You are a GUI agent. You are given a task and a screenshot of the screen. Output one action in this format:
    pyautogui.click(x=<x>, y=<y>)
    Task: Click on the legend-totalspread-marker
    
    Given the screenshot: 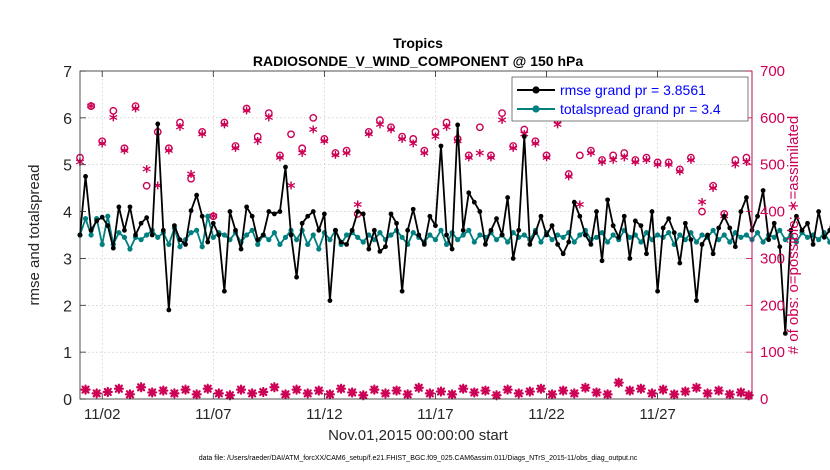 What is the action you would take?
    pyautogui.click(x=536, y=109)
    